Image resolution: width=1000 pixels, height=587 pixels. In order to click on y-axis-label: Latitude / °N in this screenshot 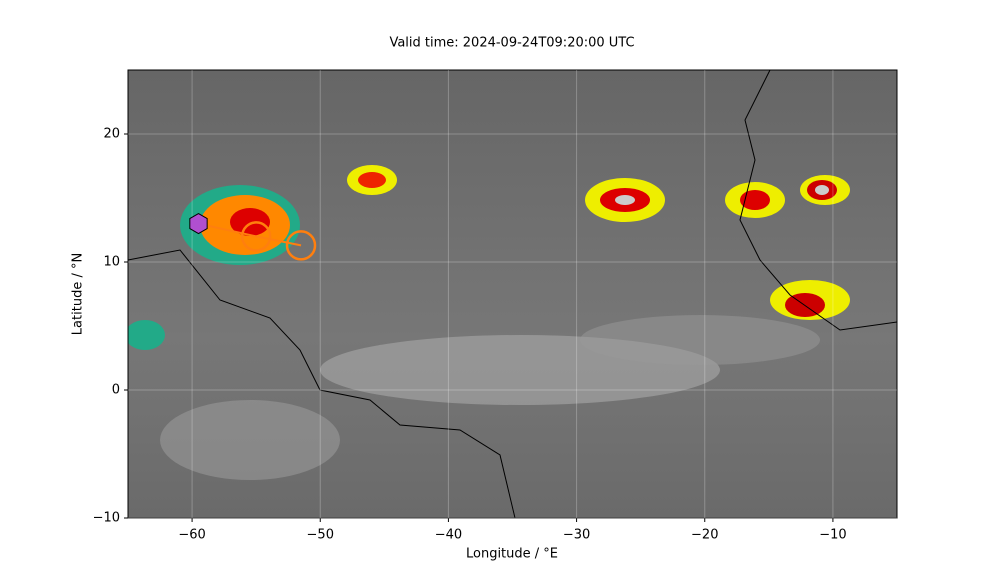, I will do `click(78, 294)`.